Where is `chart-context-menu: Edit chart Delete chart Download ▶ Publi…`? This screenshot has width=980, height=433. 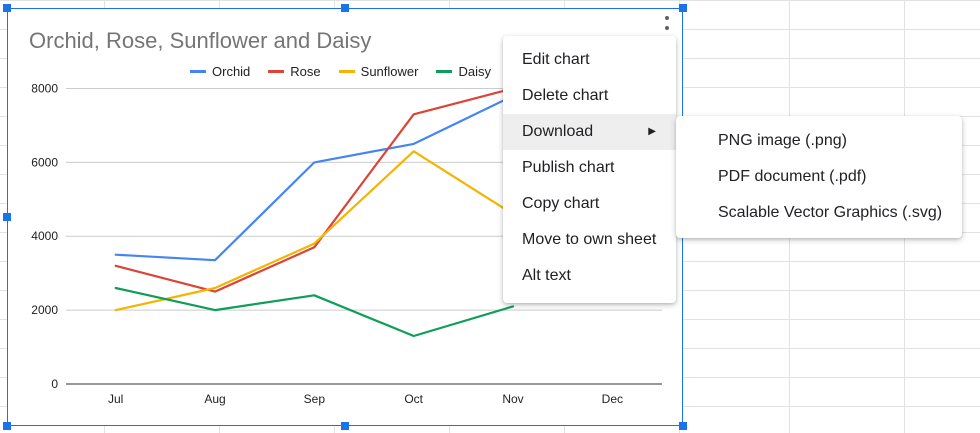 chart-context-menu: Edit chart Delete chart Download ▶ Publi… is located at coordinates (589, 169).